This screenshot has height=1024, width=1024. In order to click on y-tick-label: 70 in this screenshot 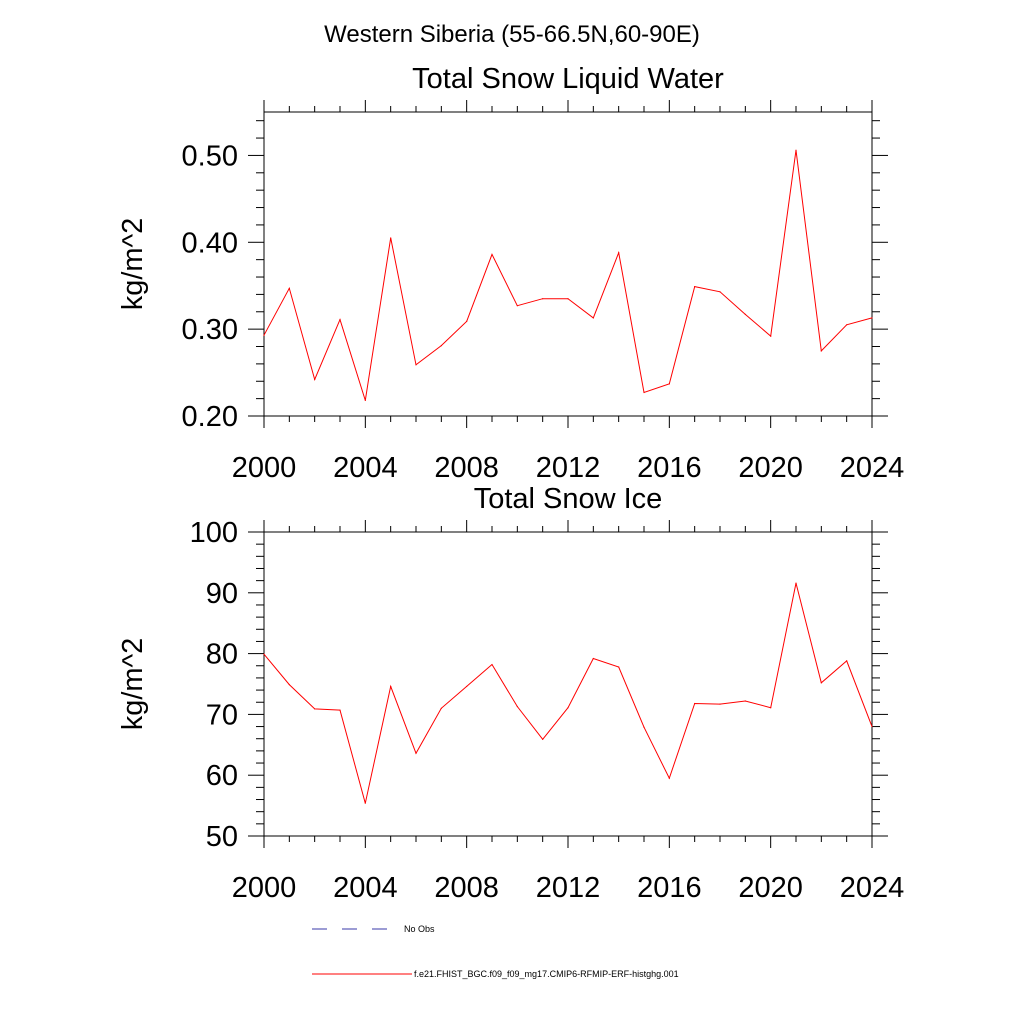, I will do `click(222, 715)`.